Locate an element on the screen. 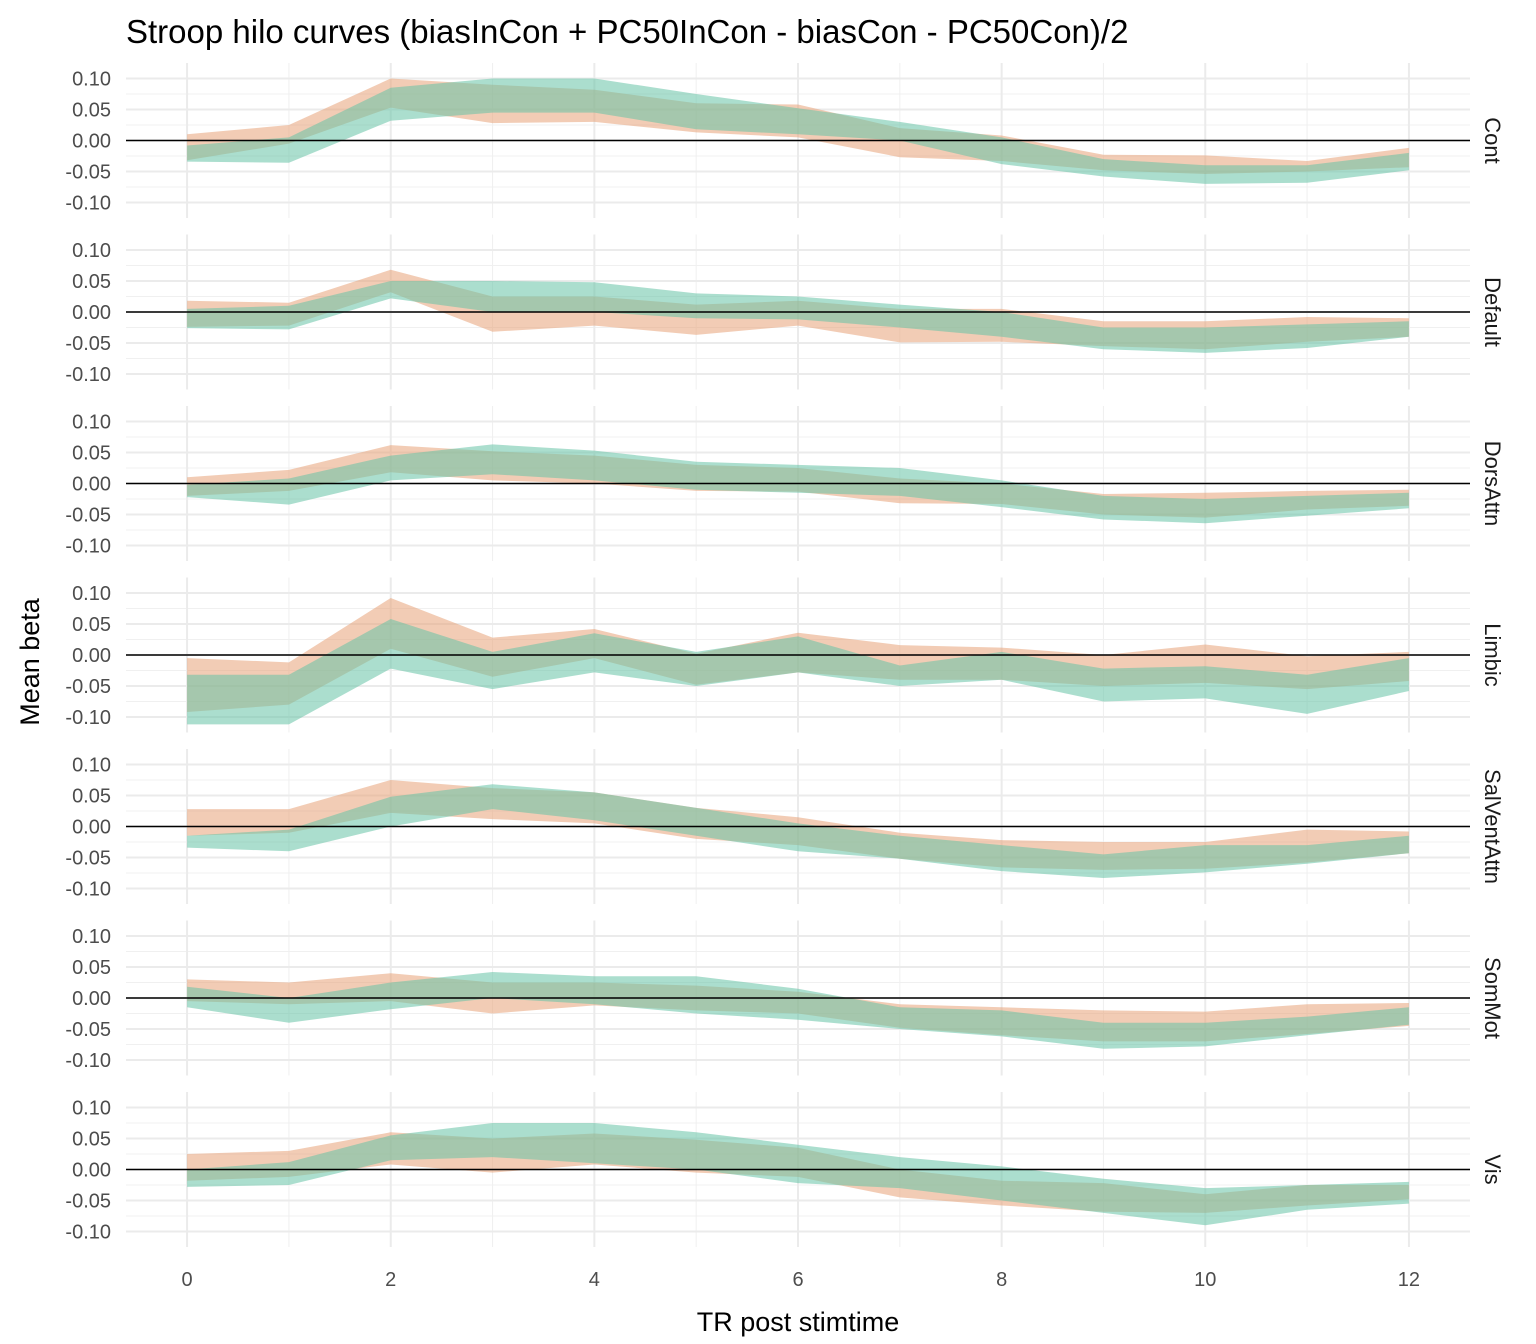  facet-strip-label: DorsAttn is located at coordinates (1492, 484).